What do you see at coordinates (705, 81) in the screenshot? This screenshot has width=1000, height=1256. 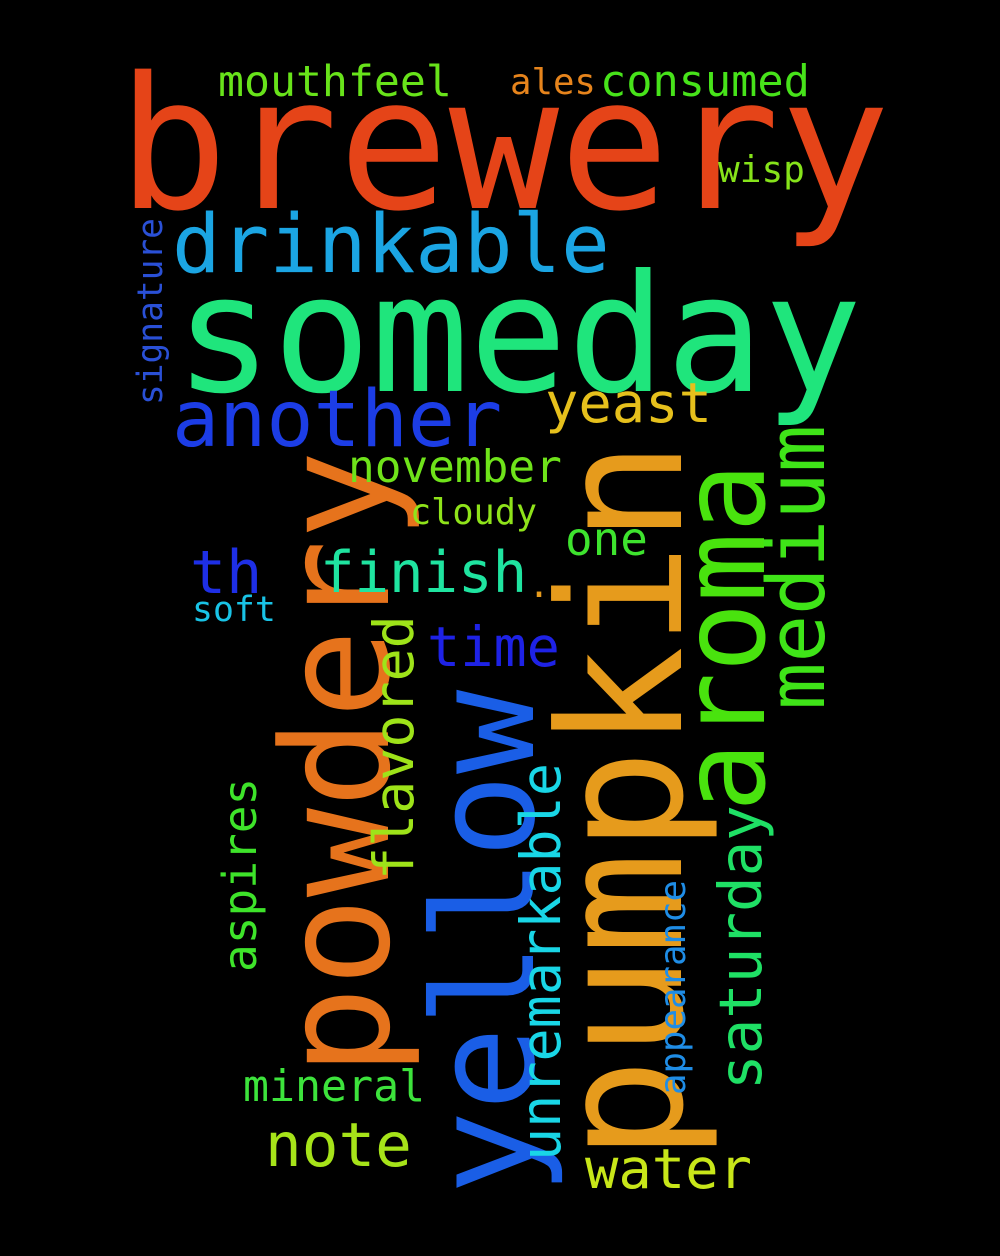 I see `word-consumed: consumed` at bounding box center [705, 81].